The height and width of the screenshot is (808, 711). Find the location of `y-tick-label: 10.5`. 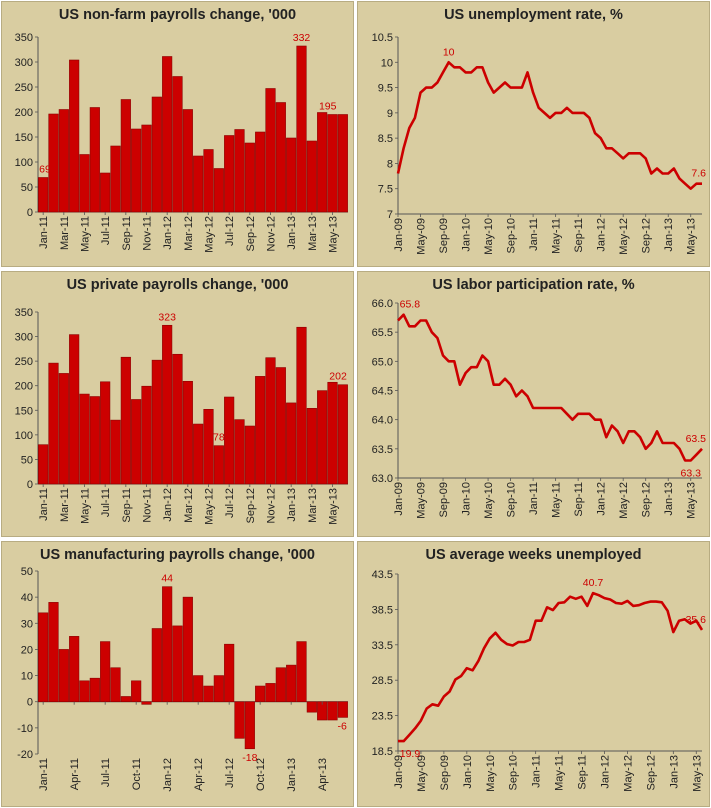

y-tick-label: 10.5 is located at coordinates (382, 38).